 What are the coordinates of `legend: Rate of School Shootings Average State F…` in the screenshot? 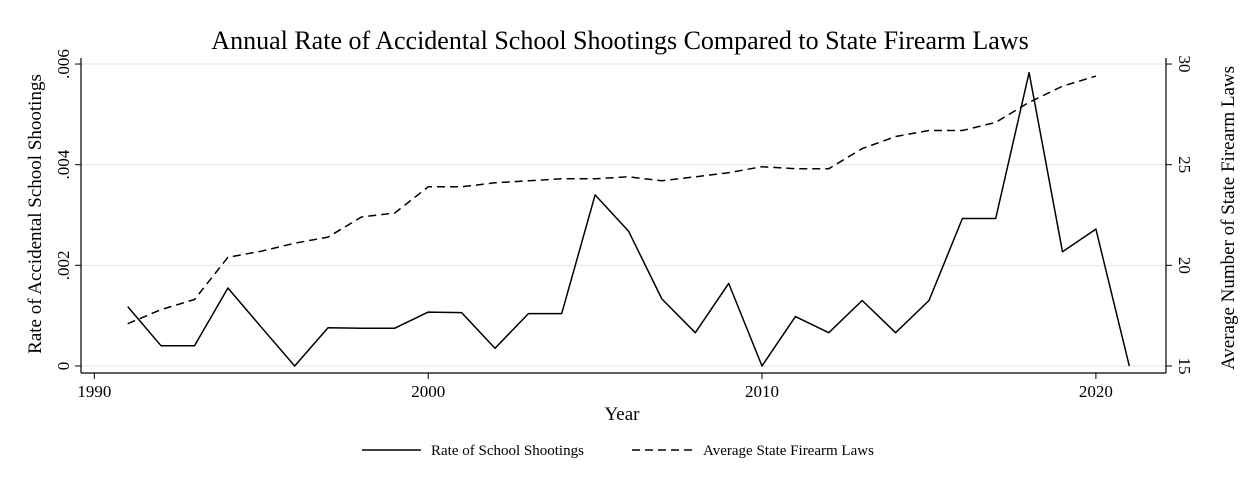 It's located at (618, 451).